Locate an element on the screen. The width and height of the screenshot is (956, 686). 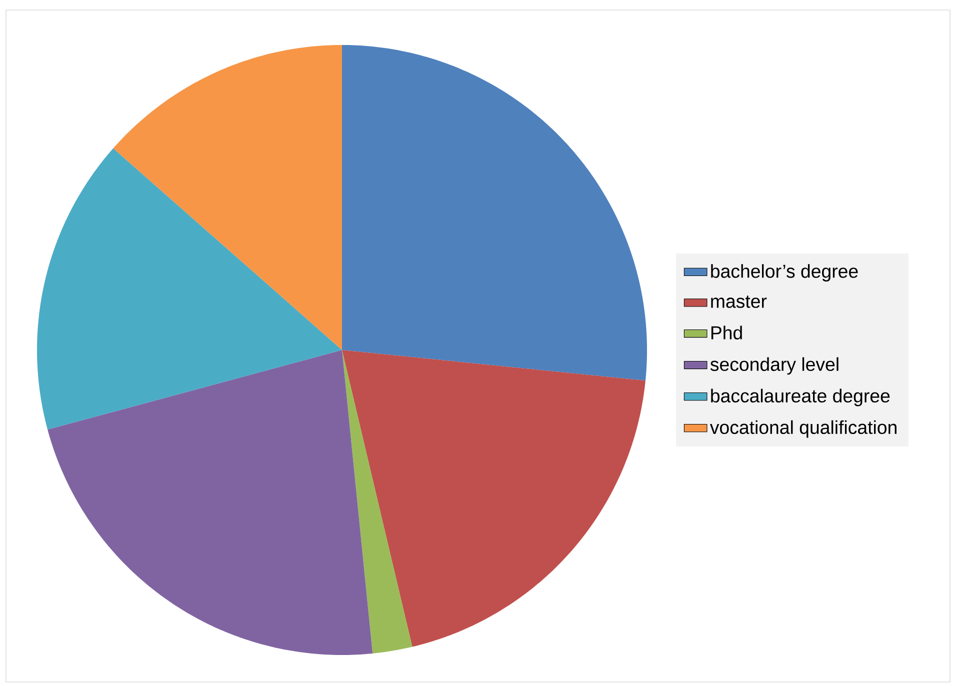
legend-label: vocational qualification is located at coordinates (803, 429).